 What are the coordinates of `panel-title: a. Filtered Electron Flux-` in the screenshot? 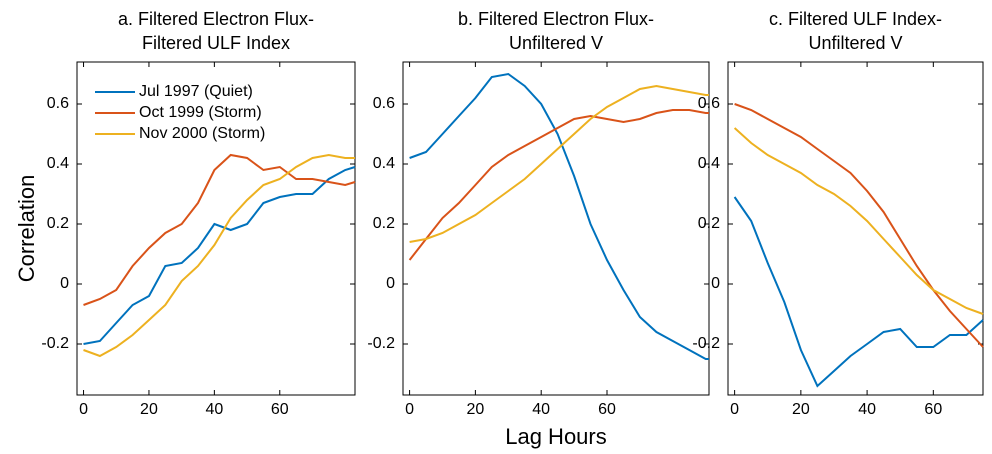 It's located at (216, 19).